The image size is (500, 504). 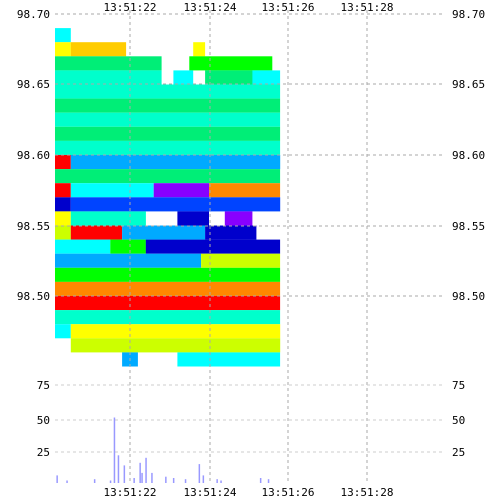 I want to click on volume-tick-label-right: 50, so click(x=458, y=420).